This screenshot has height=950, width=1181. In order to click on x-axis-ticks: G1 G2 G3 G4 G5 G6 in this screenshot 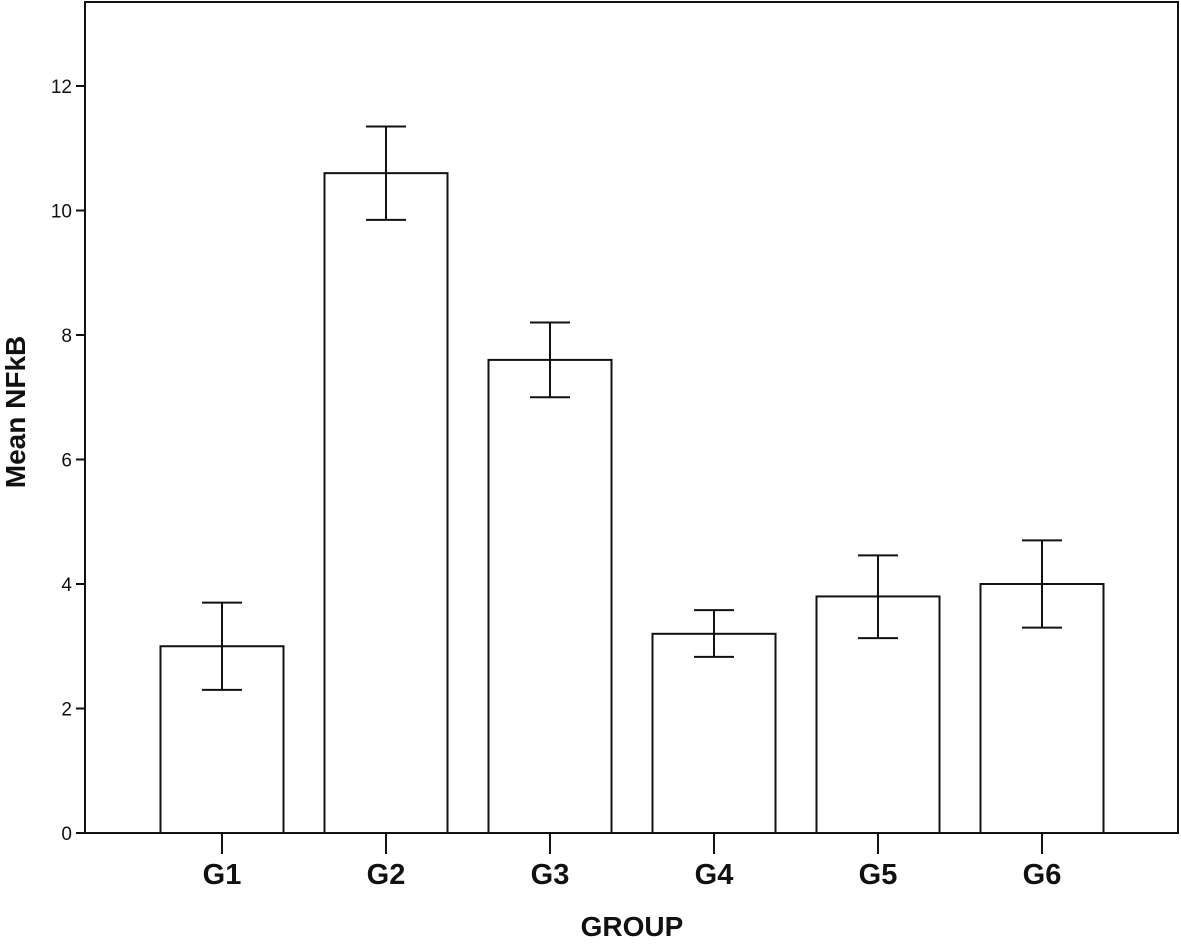, I will do `click(632, 862)`.